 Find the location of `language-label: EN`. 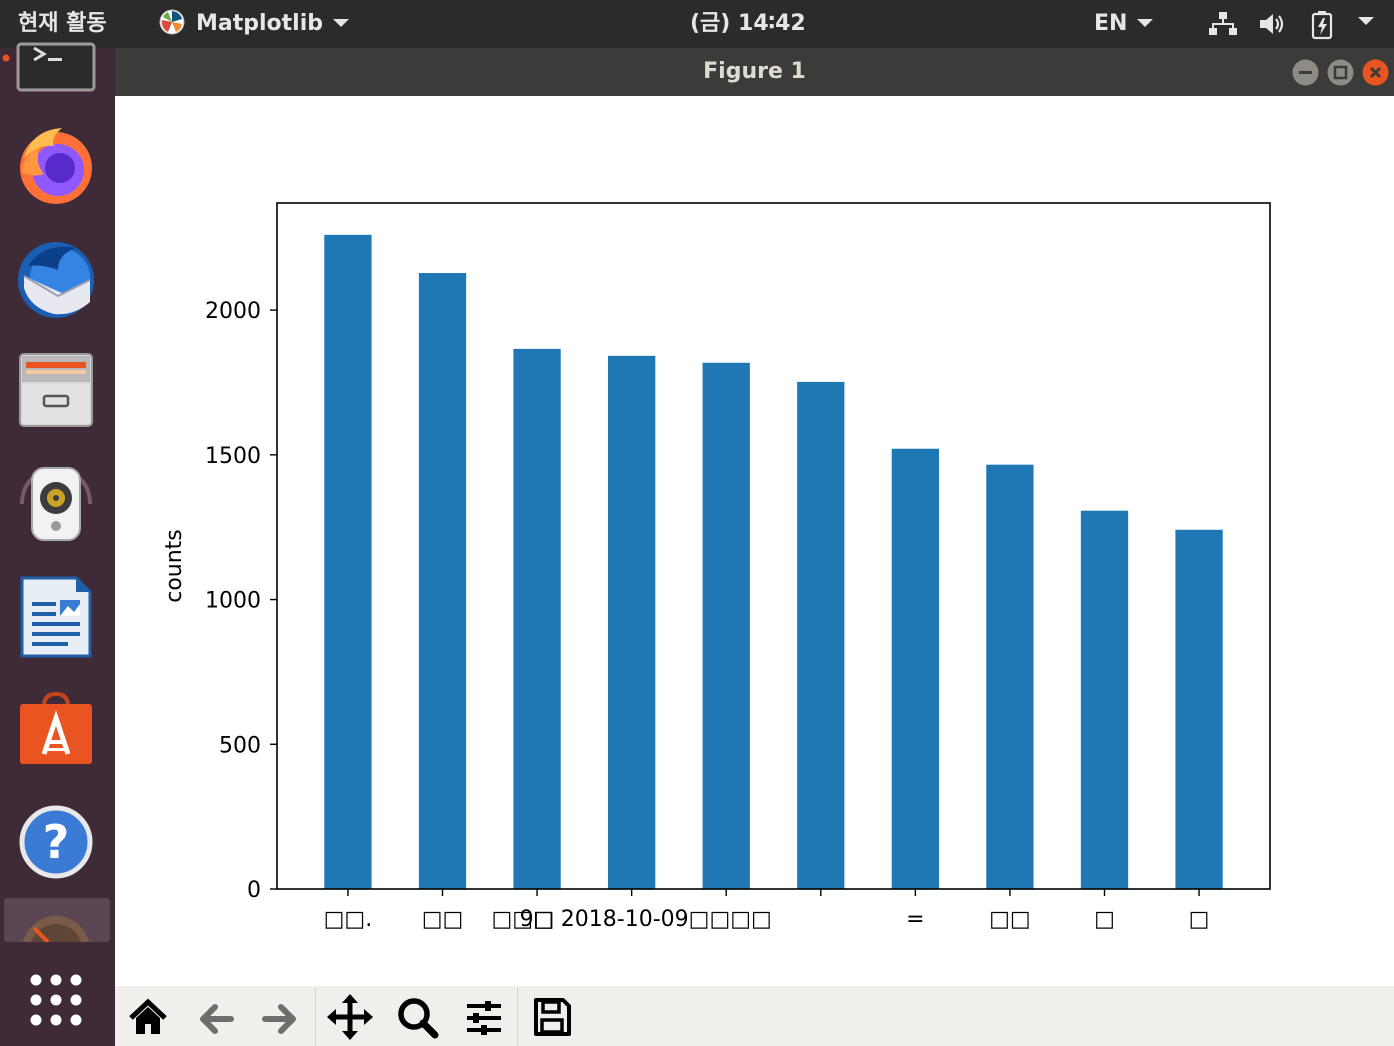

language-label: EN is located at coordinates (1111, 23).